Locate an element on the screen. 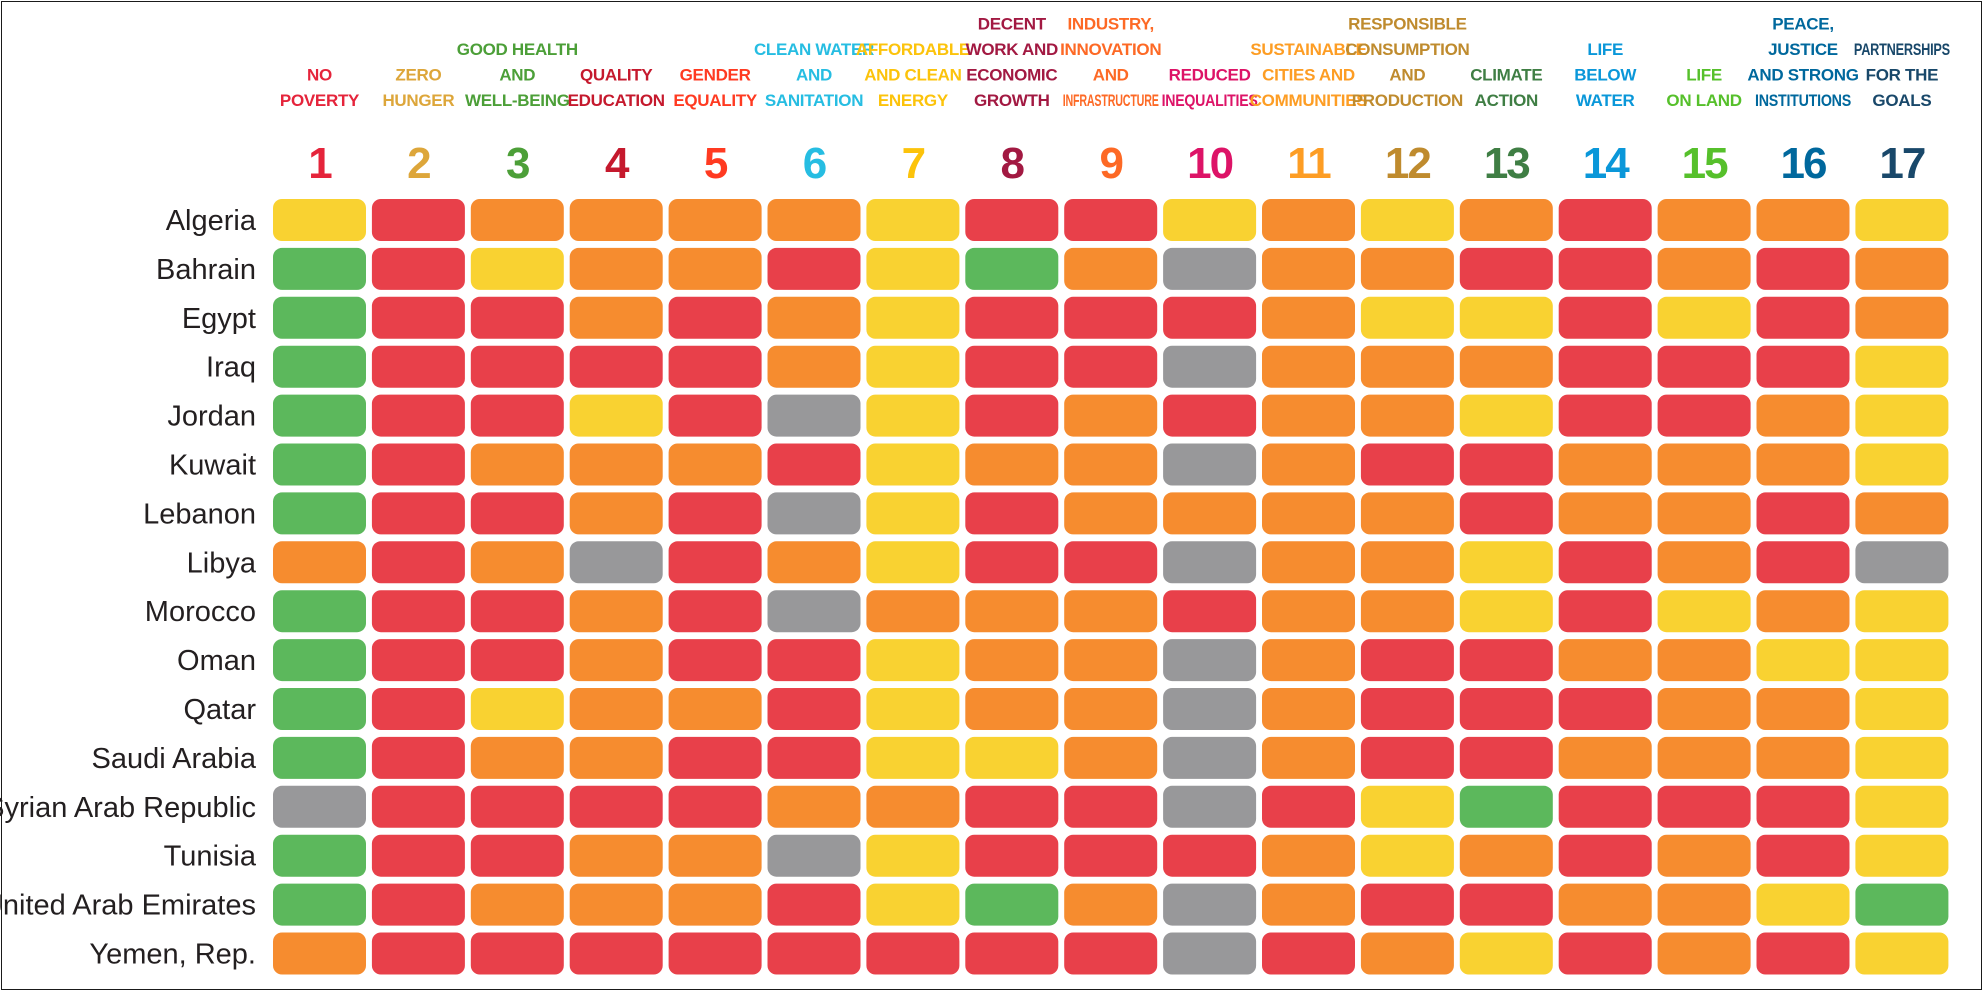 The width and height of the screenshot is (1985, 993). goal-number: 4 is located at coordinates (617, 163).